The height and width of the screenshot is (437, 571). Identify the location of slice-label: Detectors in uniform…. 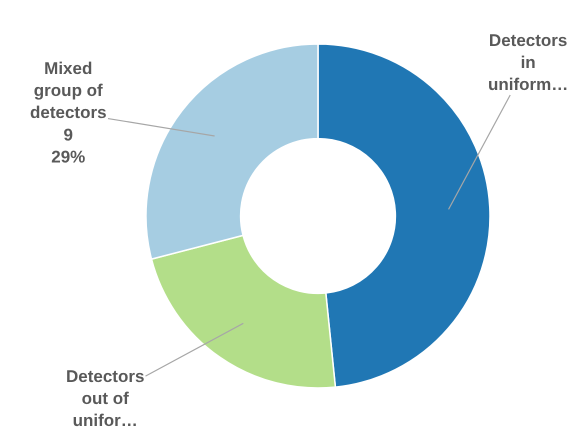
(528, 62).